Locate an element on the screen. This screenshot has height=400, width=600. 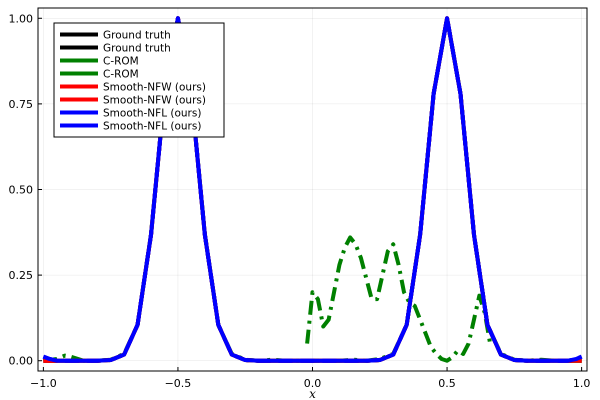
legend-box is located at coordinates (139, 80).